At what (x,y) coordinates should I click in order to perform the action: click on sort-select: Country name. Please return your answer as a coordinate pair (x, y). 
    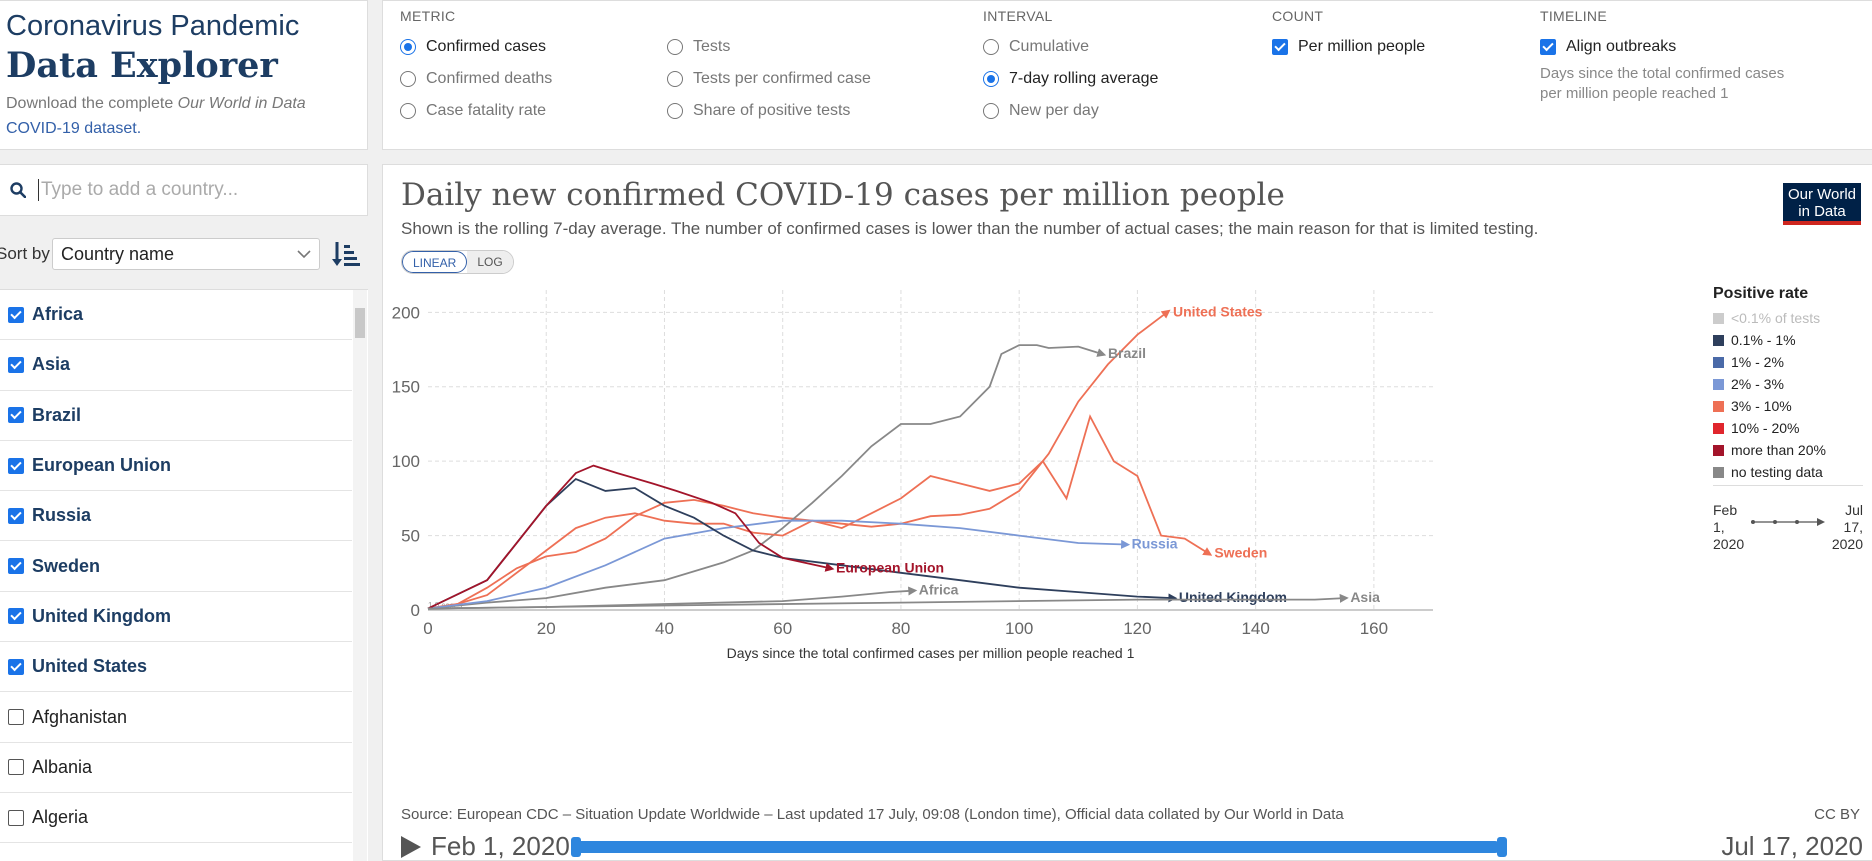
    Looking at the image, I should click on (186, 254).